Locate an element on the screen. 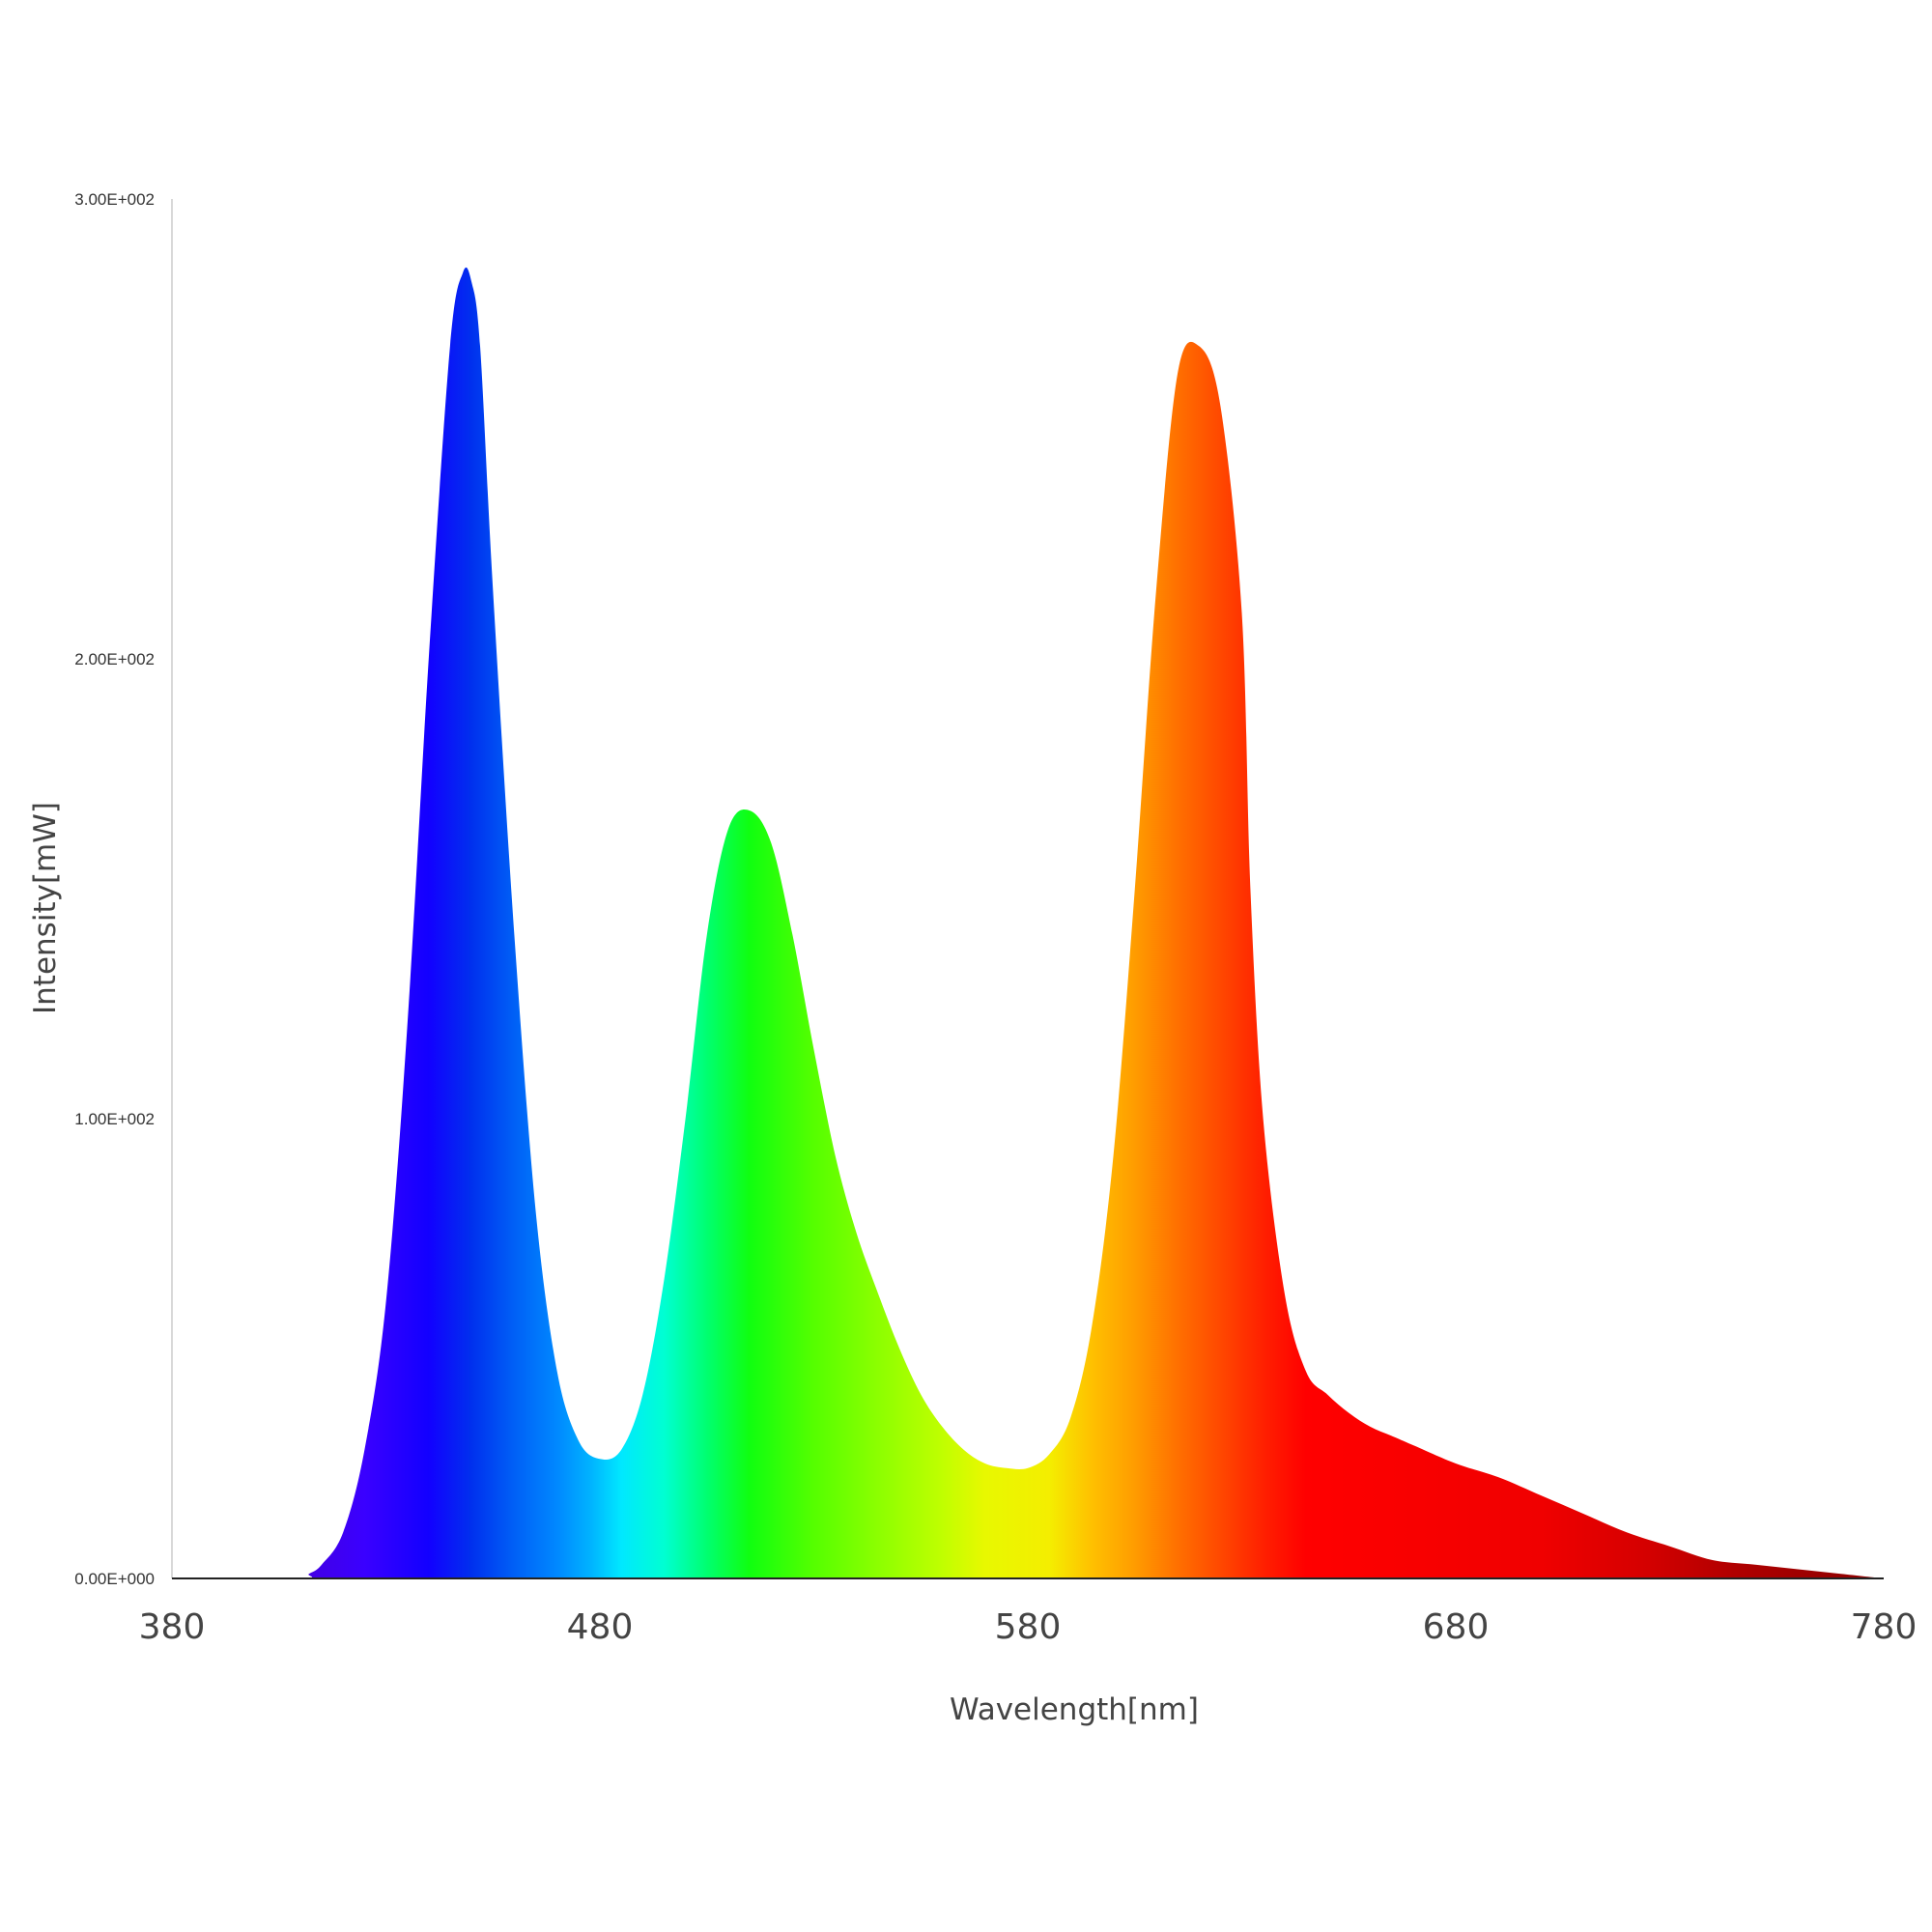 This screenshot has height=1932, width=1932. x-tick-label: 780 is located at coordinates (1884, 1627).